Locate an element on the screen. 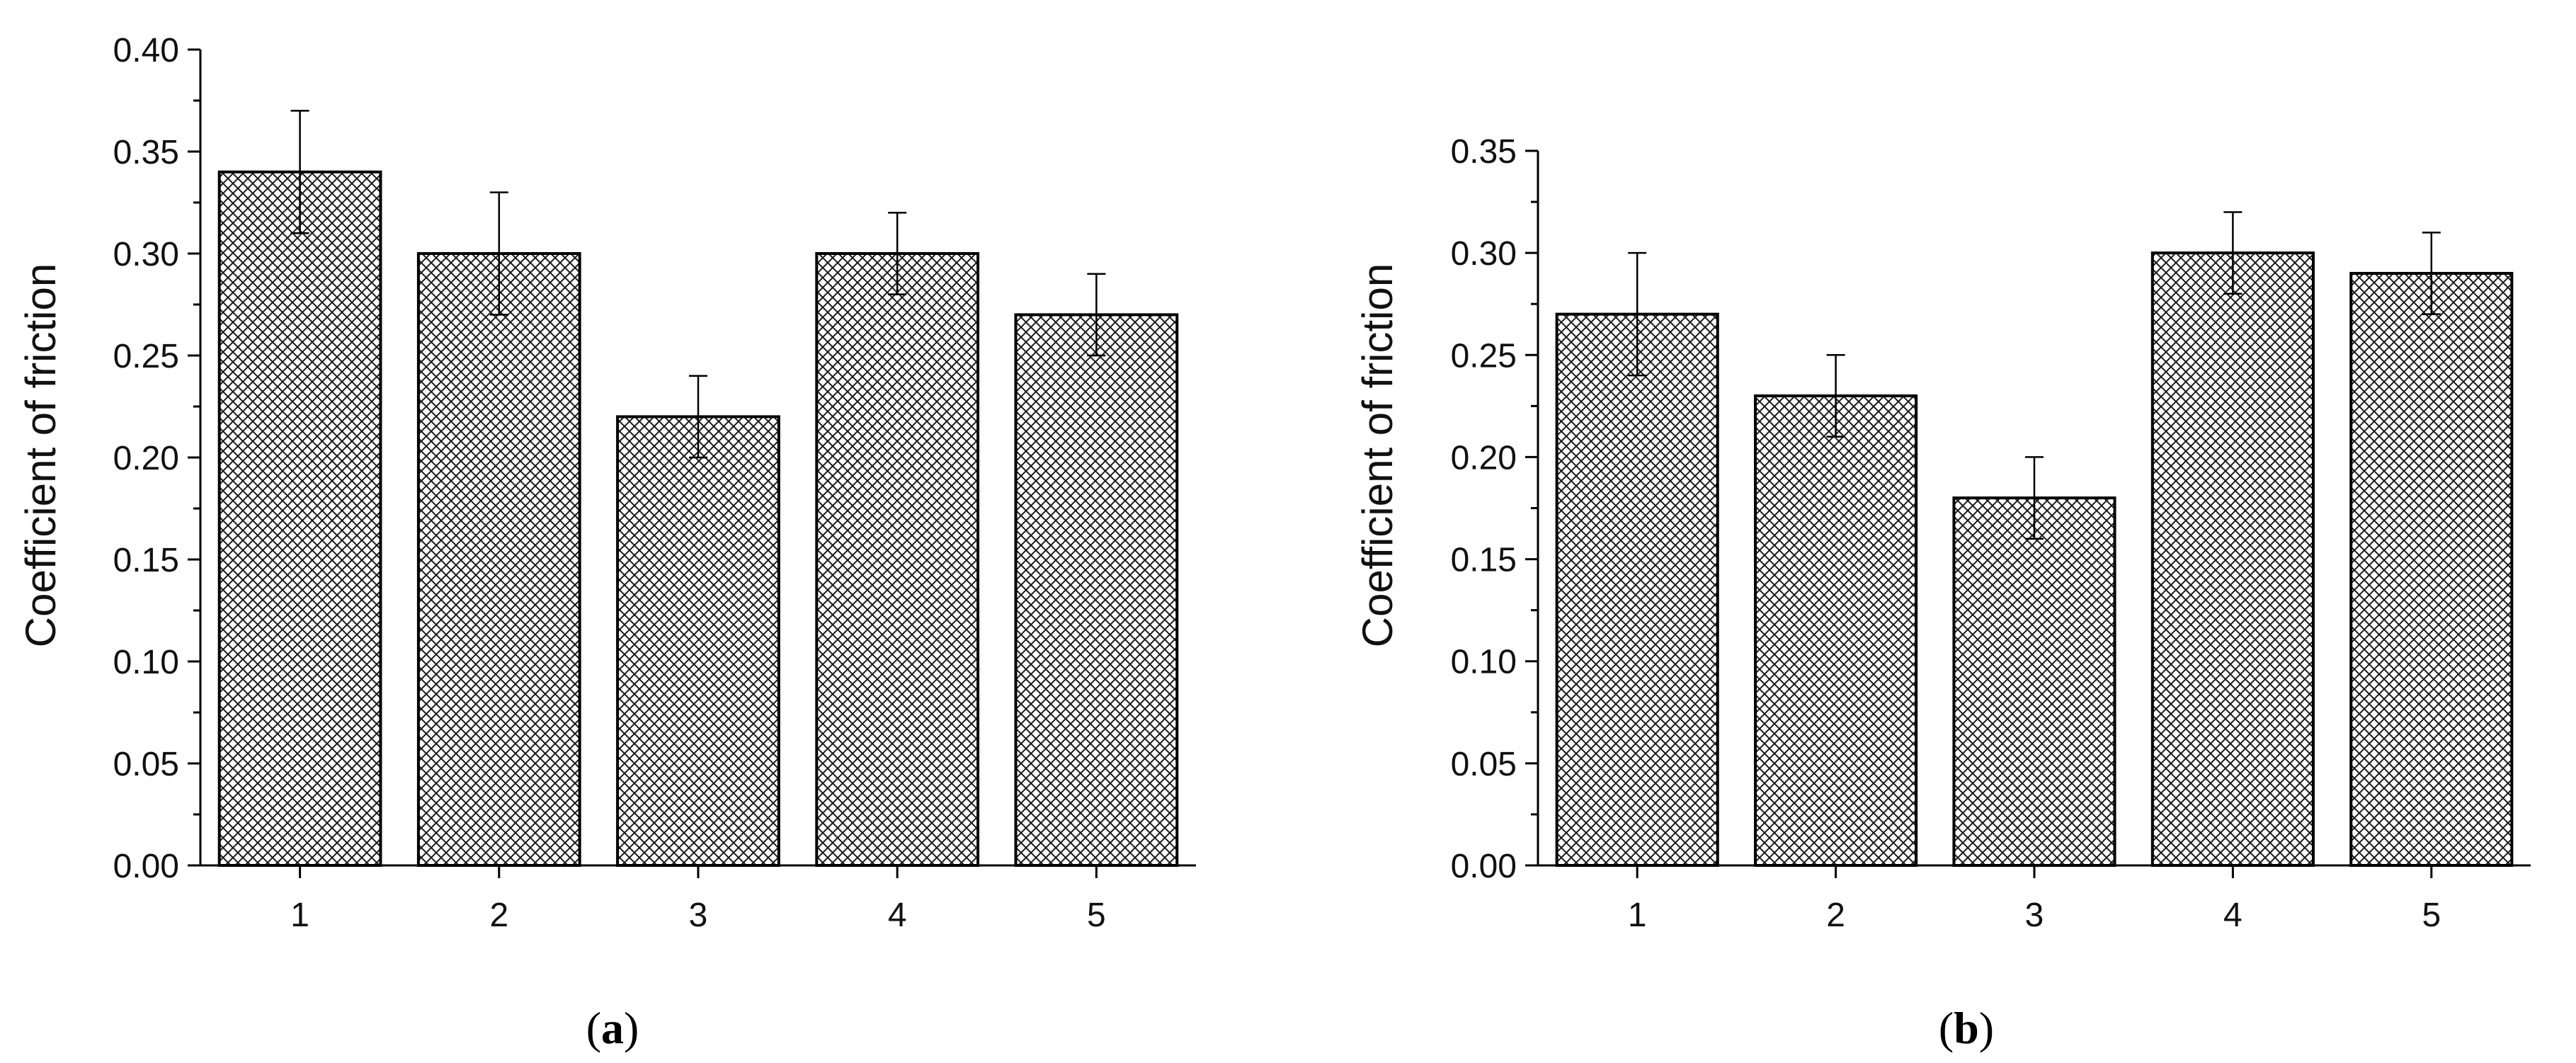 This screenshot has width=2576, height=1063. y-ticks-group: 0.00 0.05 0.10 0.15 0.20 0.25 0.30 0.35 is located at coordinates (1494, 509).